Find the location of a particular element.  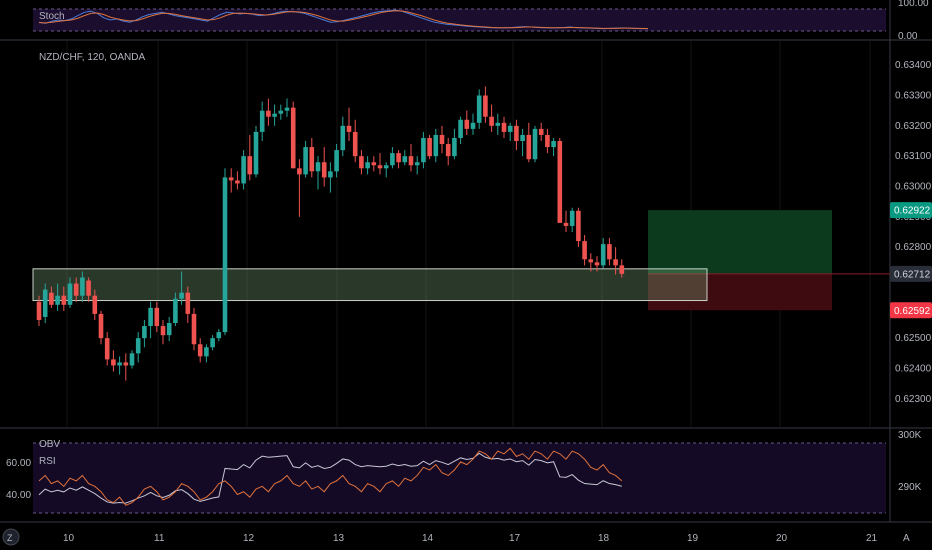

time-tick-label: 10 is located at coordinates (69, 538).